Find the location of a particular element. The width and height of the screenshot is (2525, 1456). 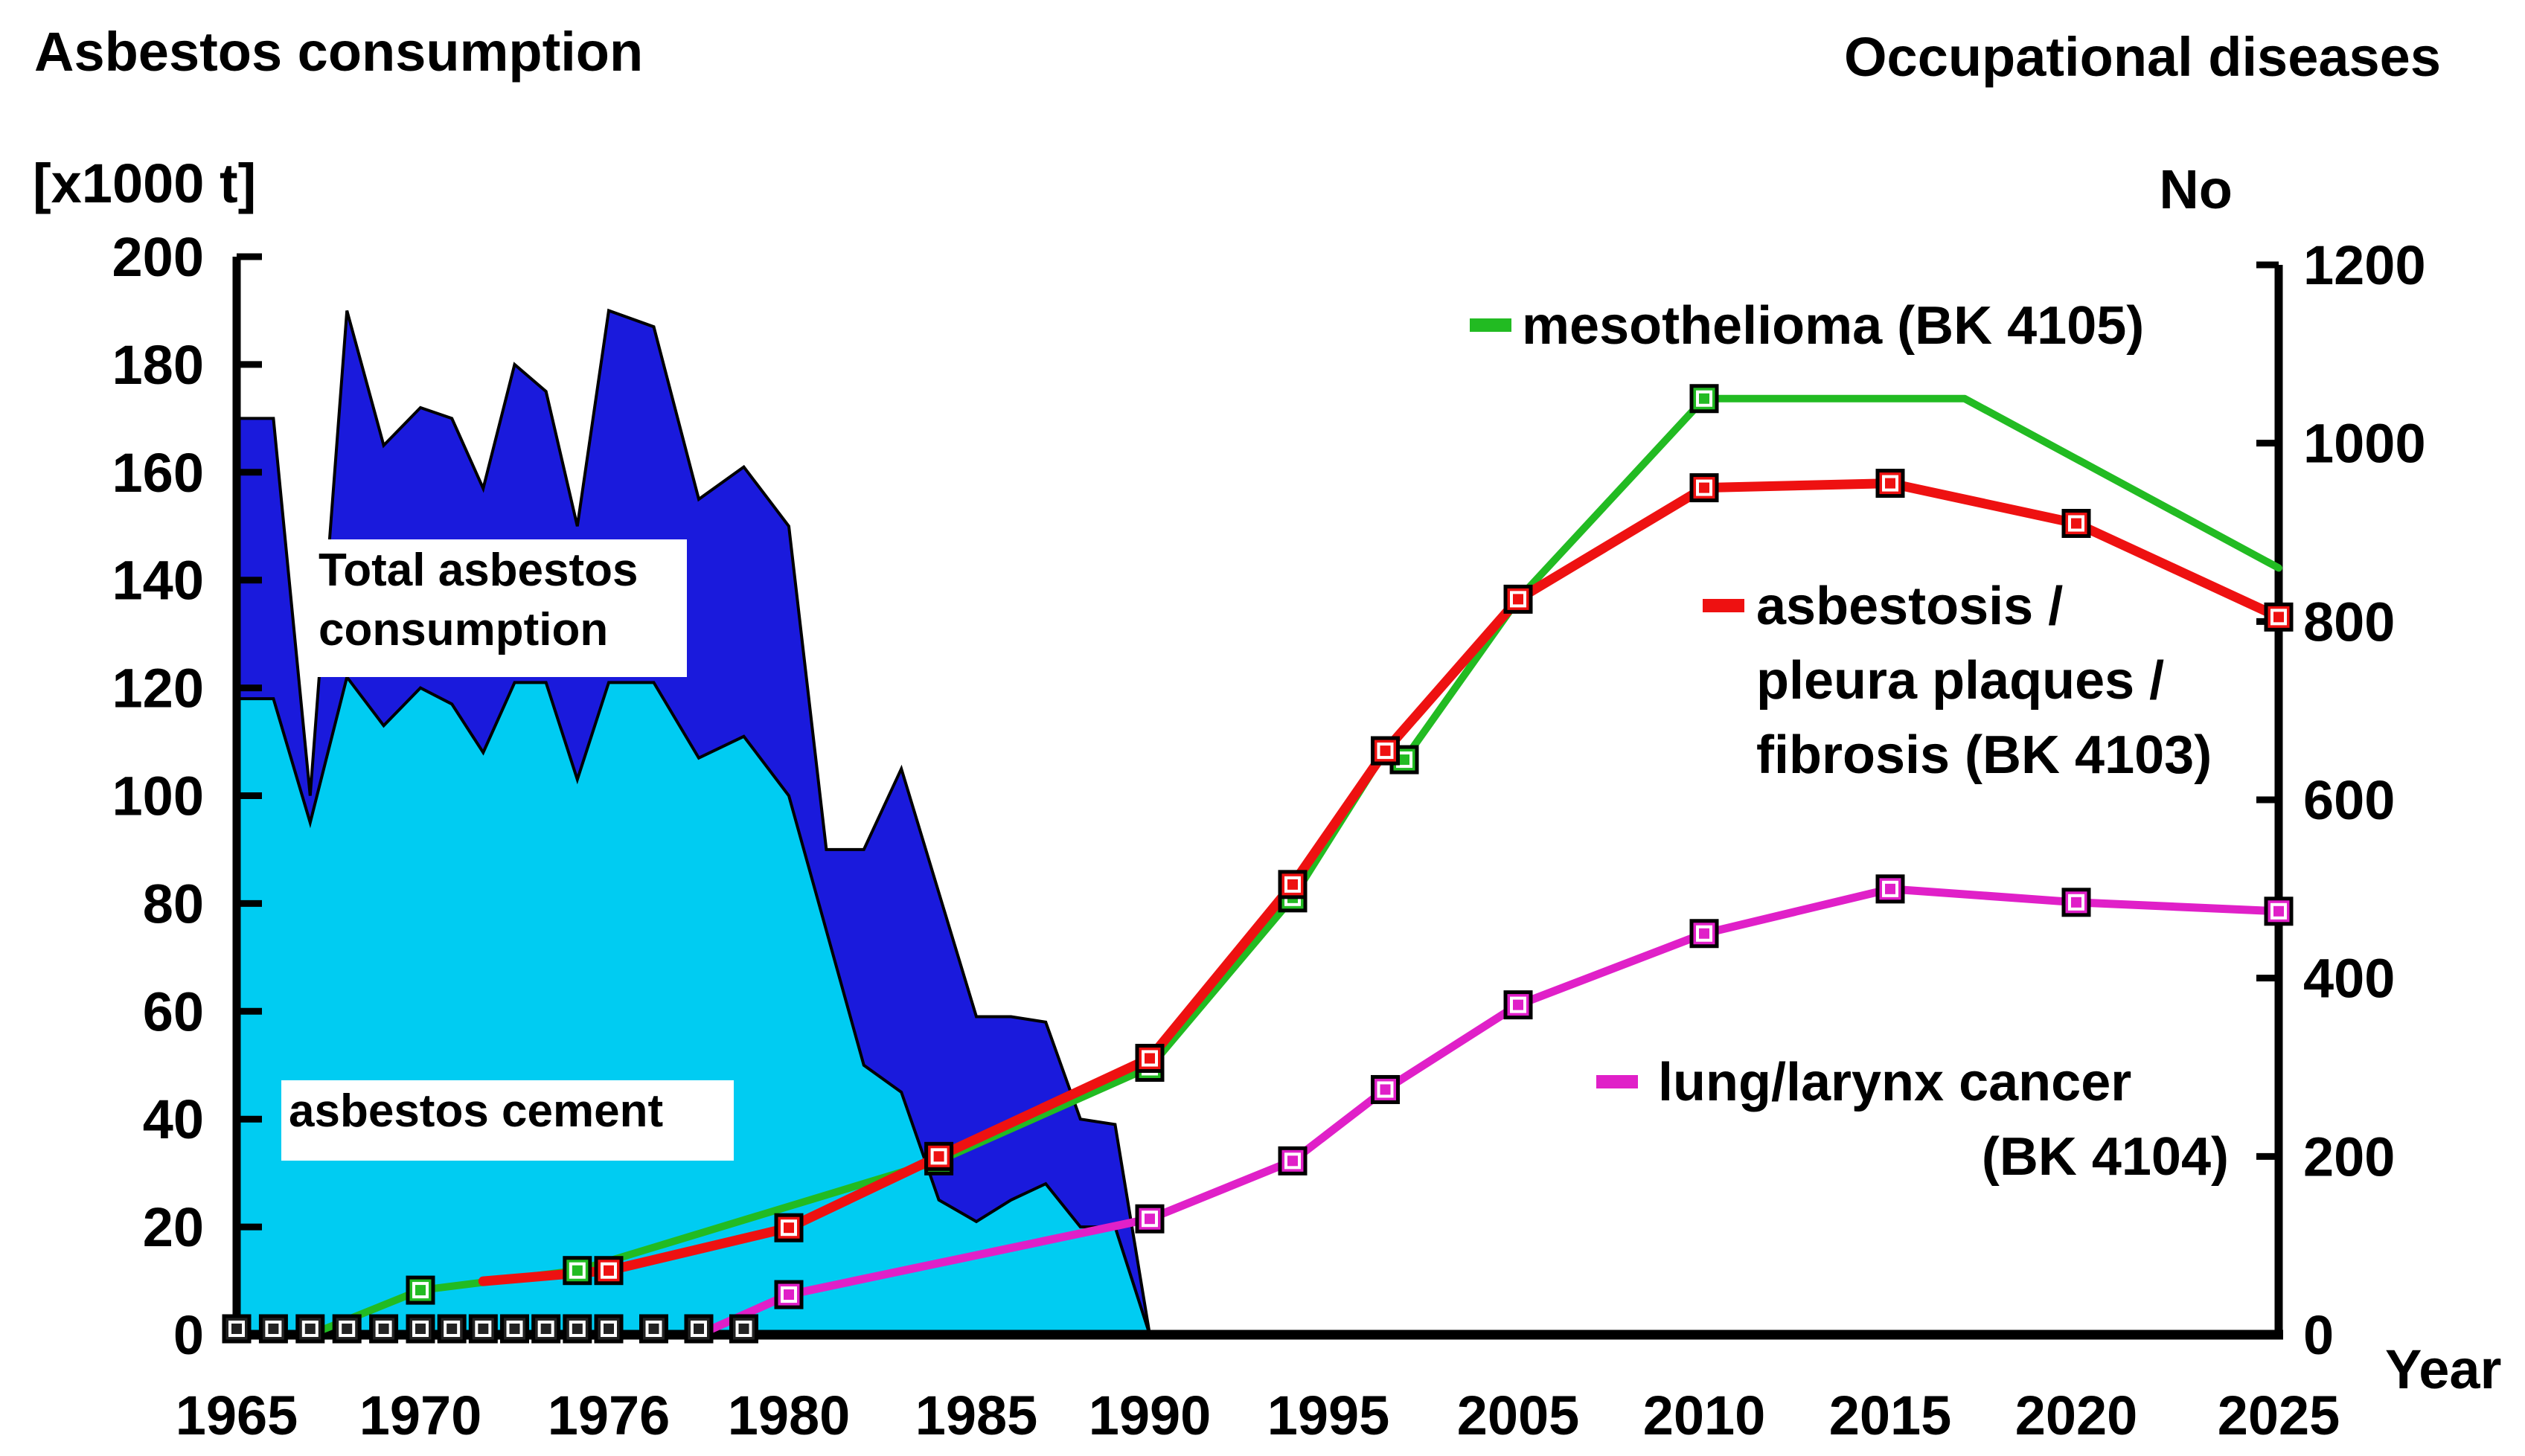

left-tick-label: 60 is located at coordinates (173, 1012).